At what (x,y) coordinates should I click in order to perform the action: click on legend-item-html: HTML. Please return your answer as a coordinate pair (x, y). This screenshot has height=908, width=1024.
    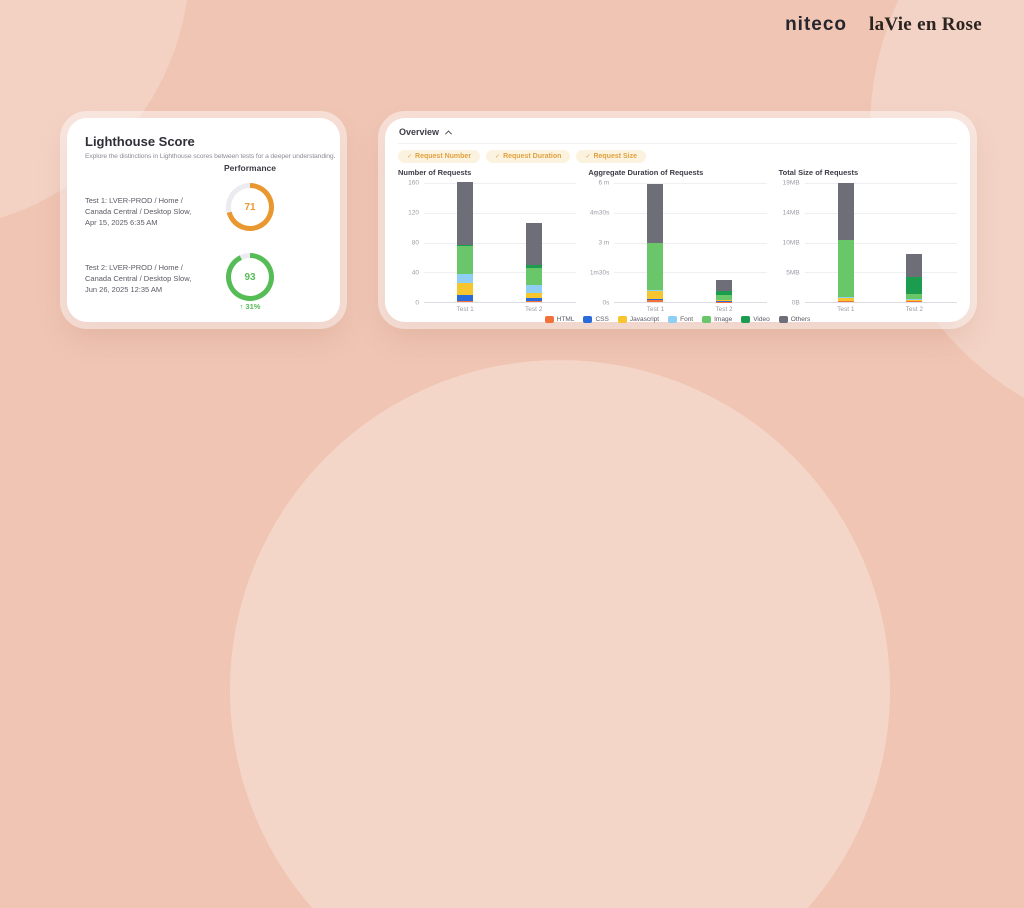
    Looking at the image, I should click on (560, 319).